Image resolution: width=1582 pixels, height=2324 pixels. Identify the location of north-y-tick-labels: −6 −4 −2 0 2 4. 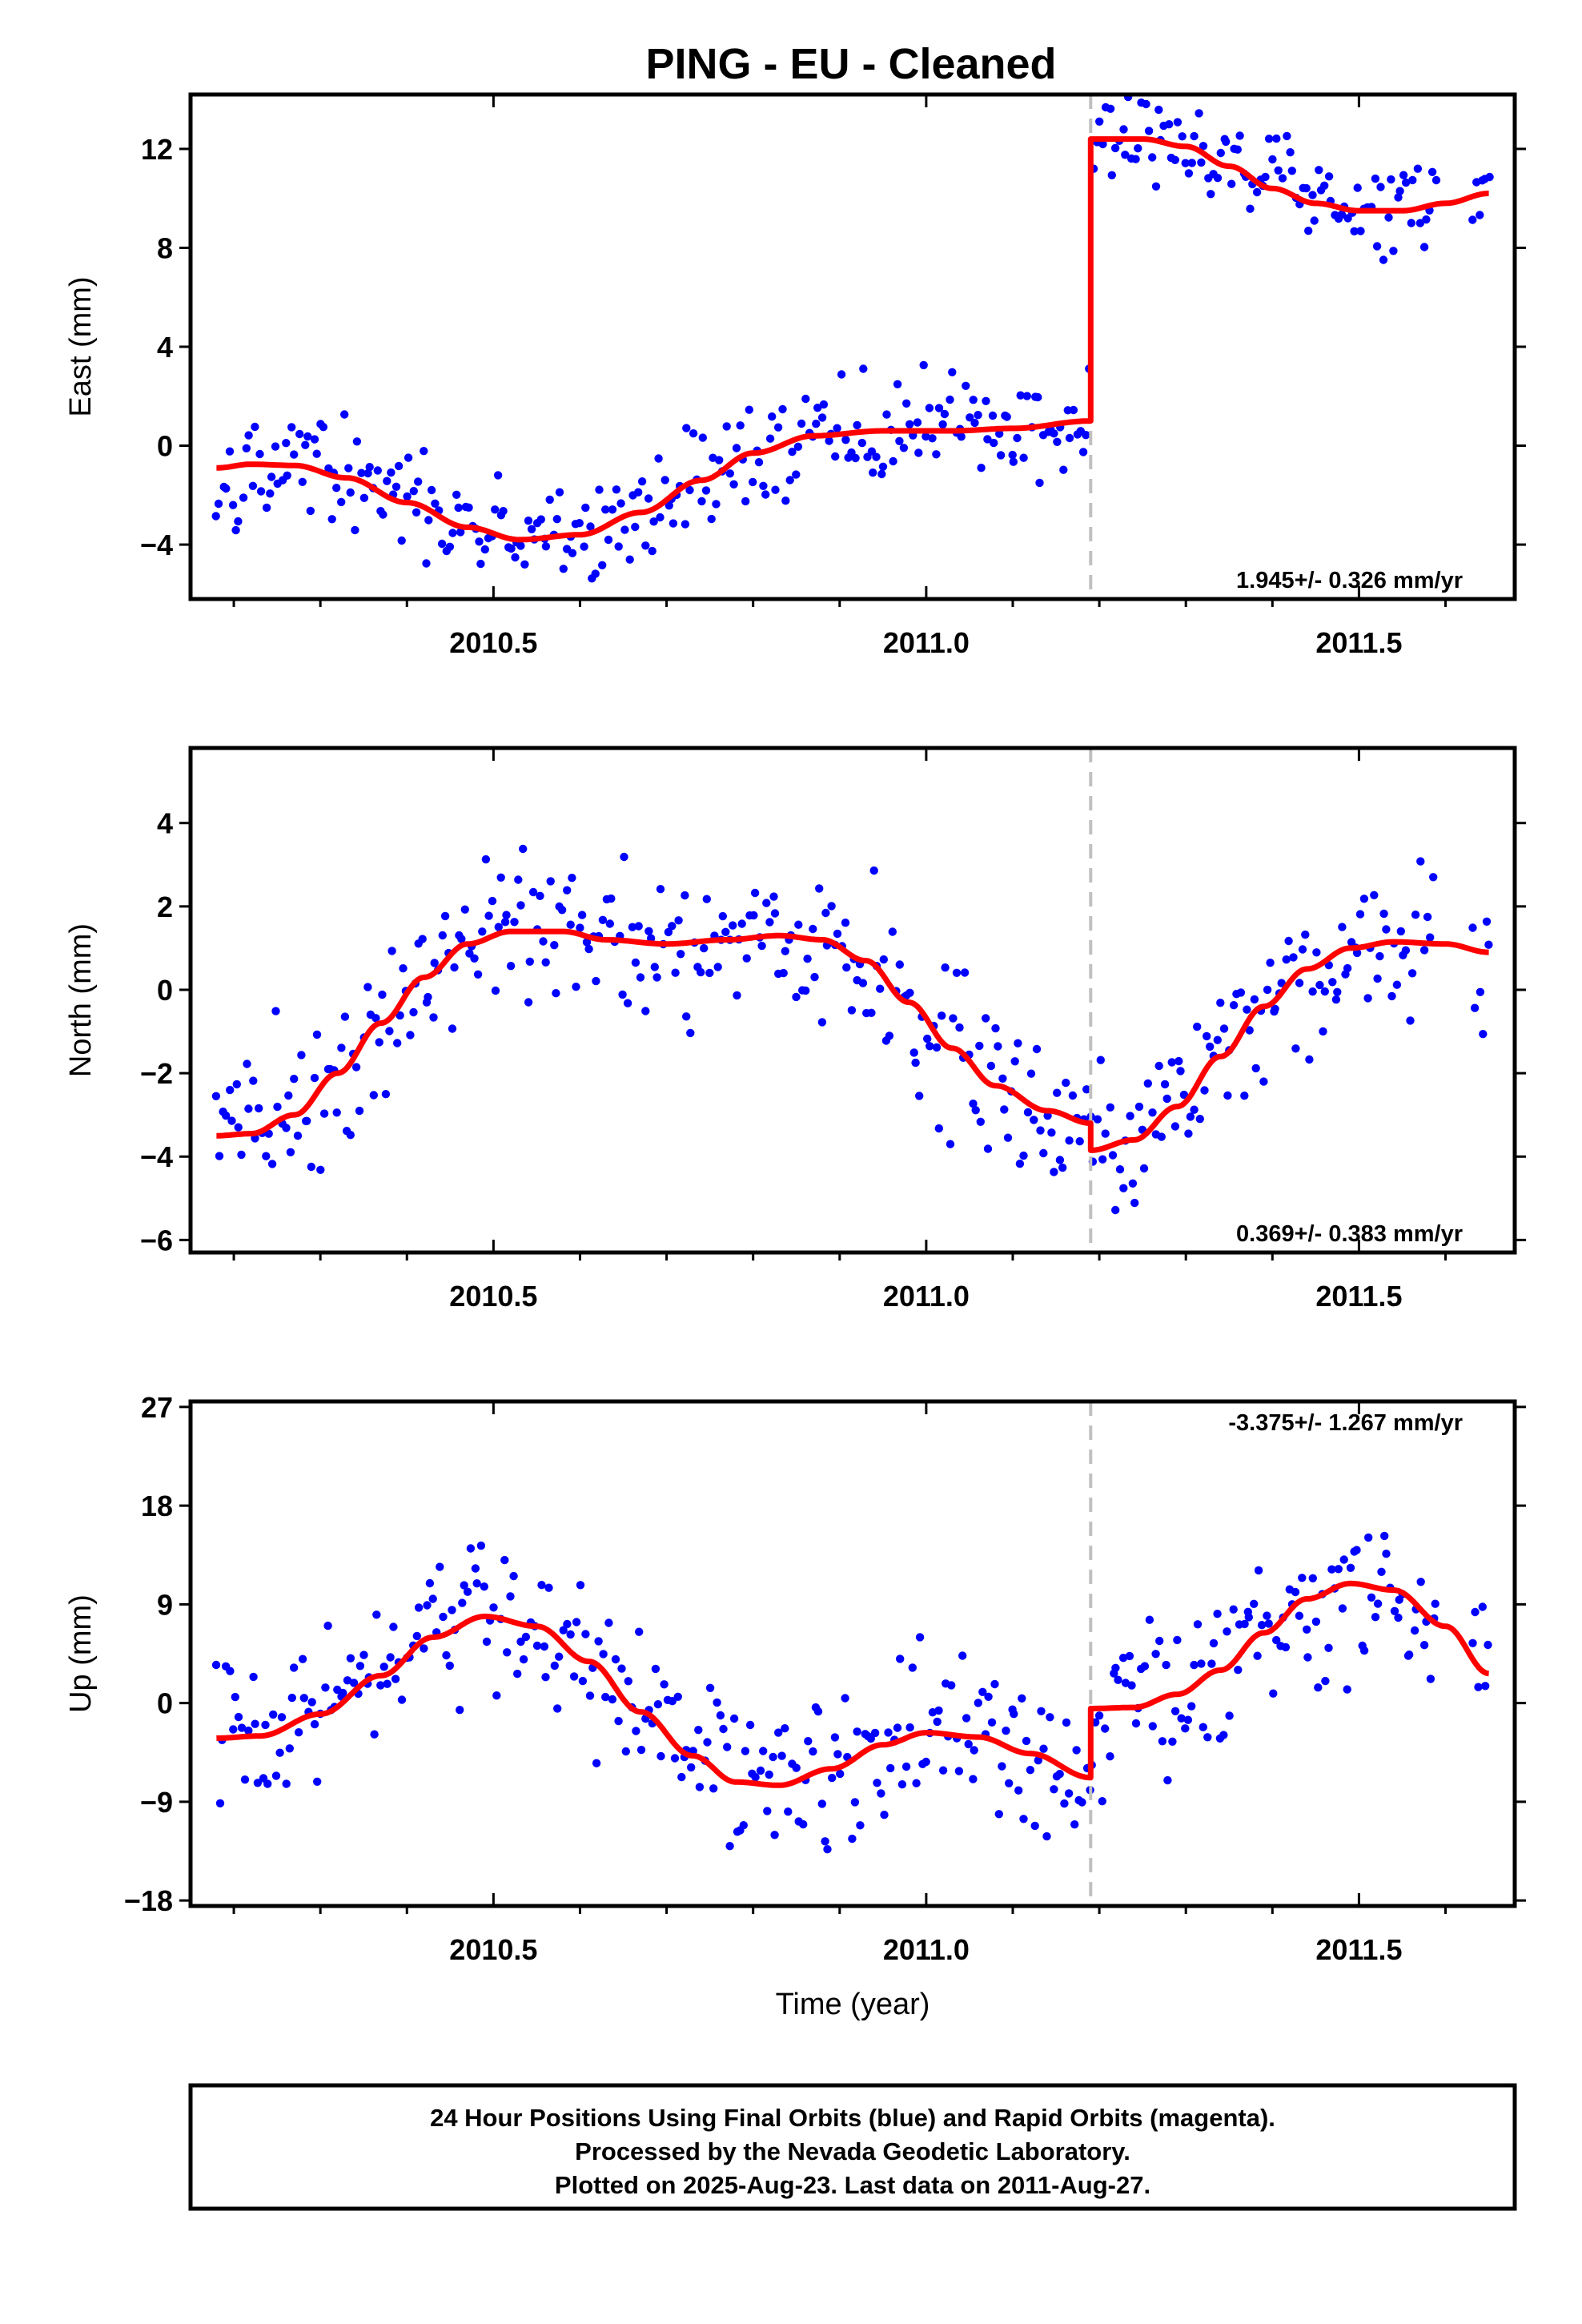
(156, 1032).